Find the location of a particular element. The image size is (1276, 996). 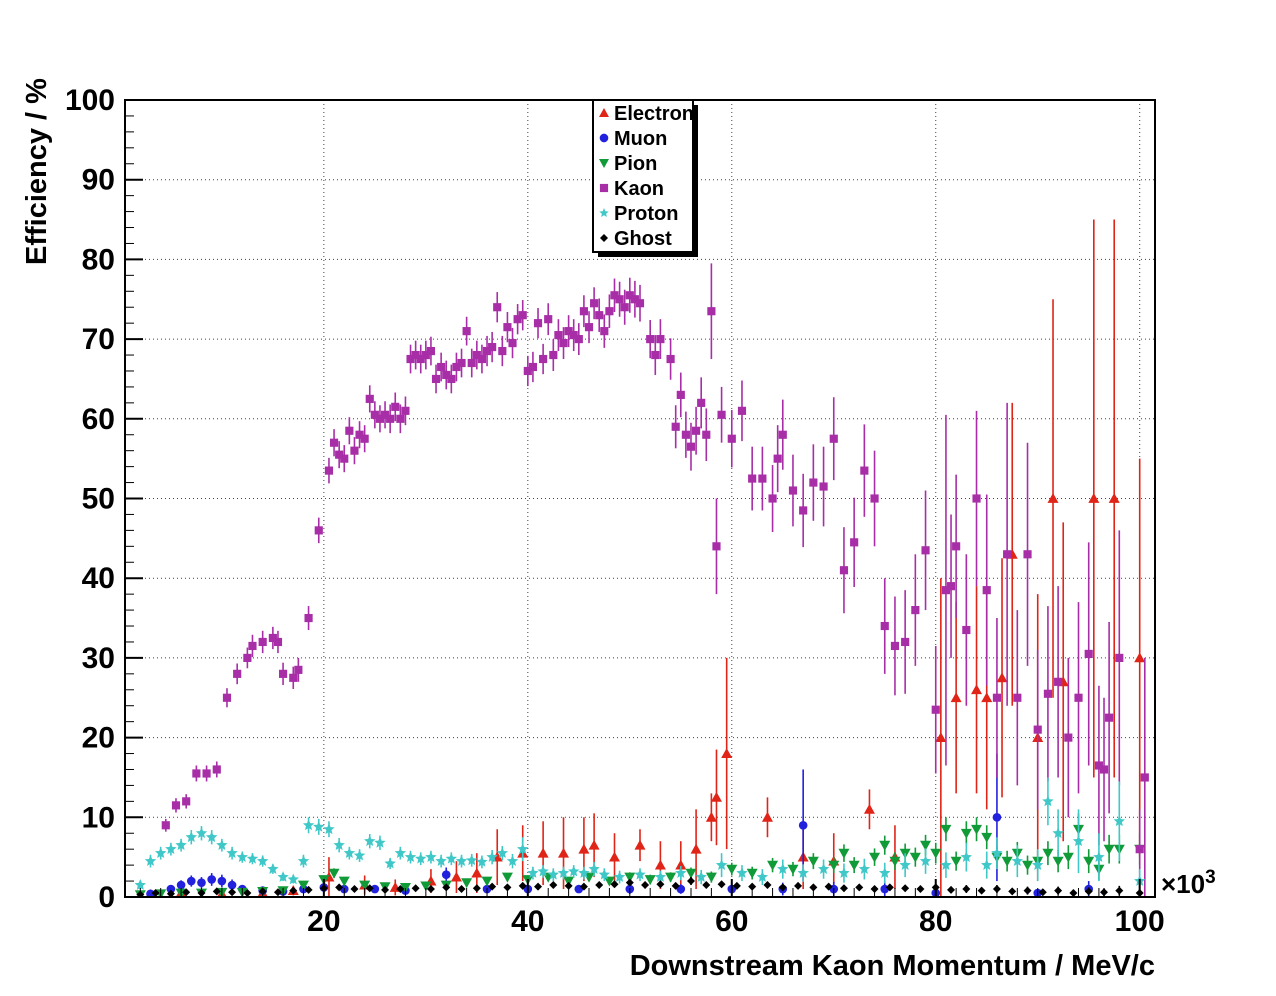

svg-text: Ghost is located at coordinates (643, 239).